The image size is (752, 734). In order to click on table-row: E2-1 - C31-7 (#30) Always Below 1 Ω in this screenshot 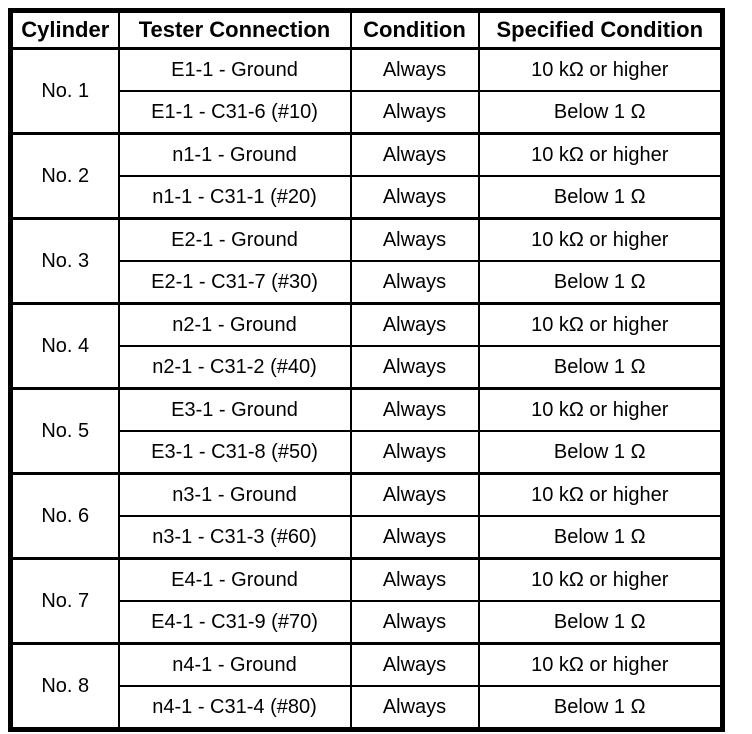, I will do `click(367, 282)`.